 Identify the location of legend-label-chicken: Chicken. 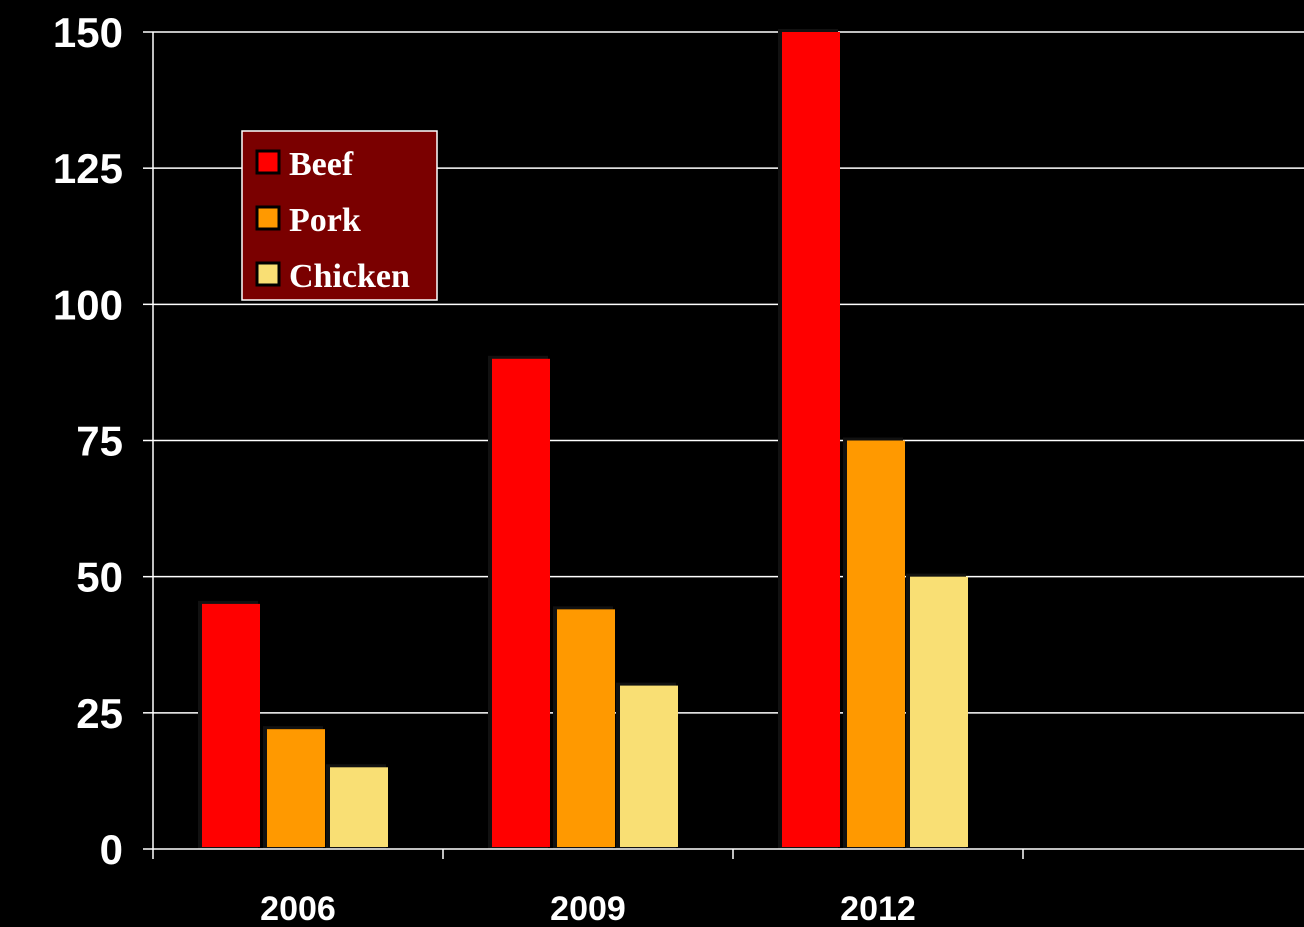
(349, 276).